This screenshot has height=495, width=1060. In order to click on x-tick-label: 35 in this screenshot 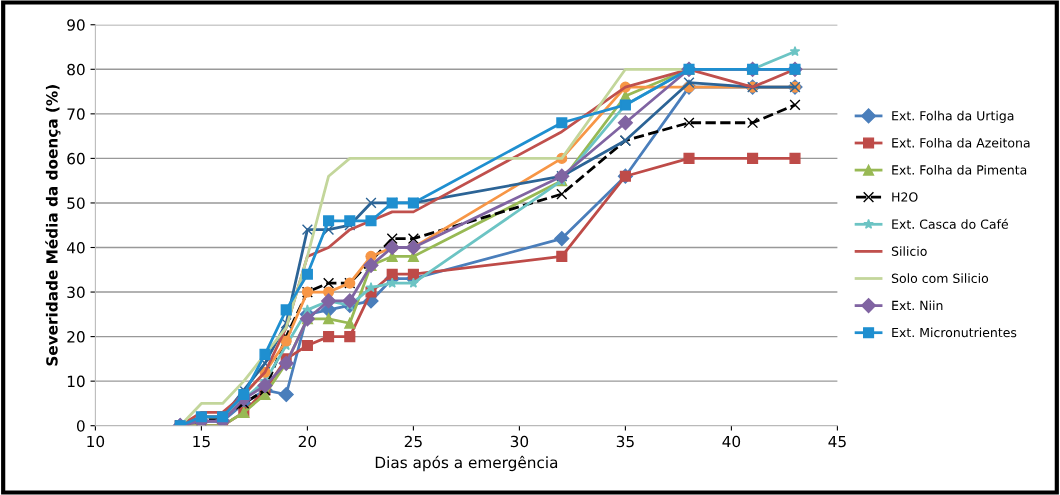, I will do `click(625, 441)`.